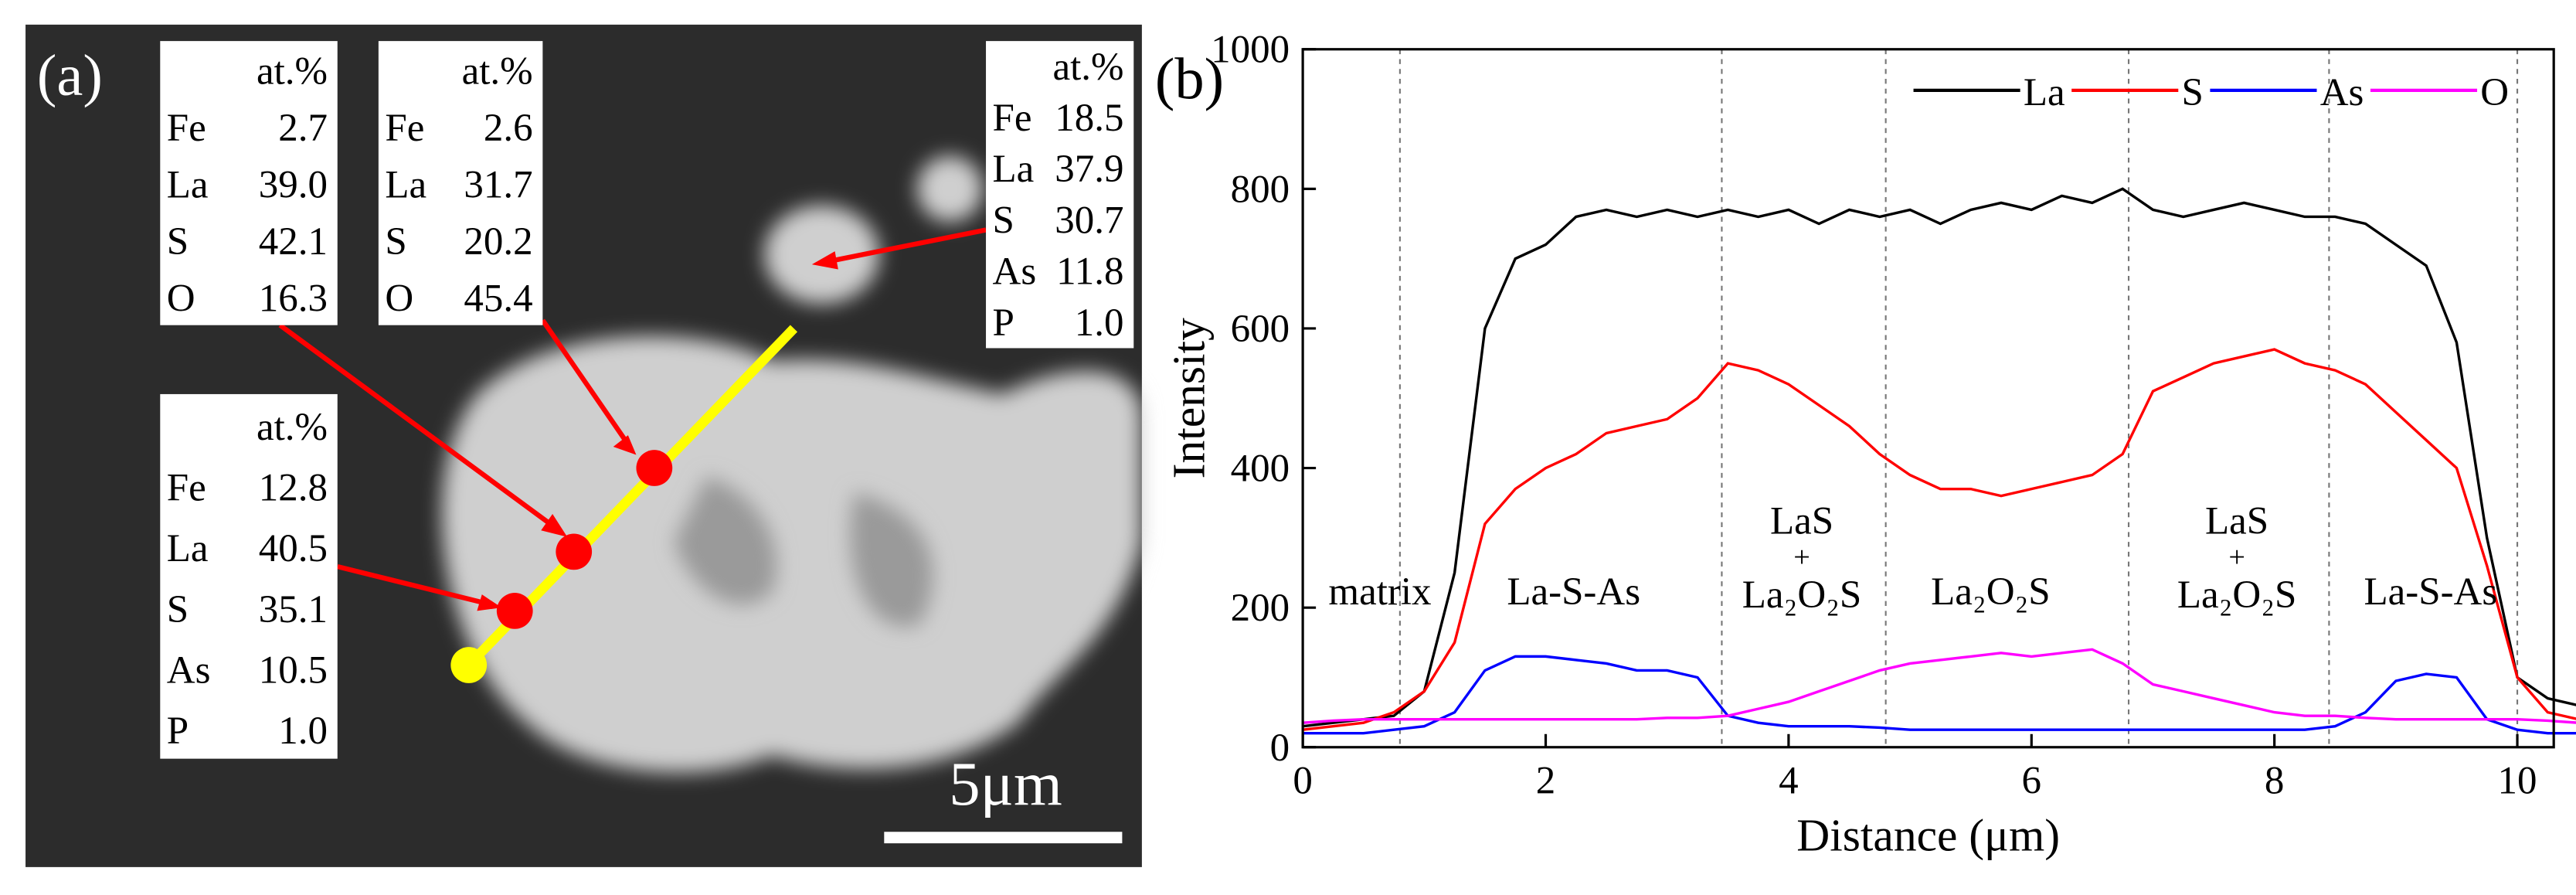  What do you see at coordinates (498, 185) in the screenshot?
I see `element-value: 31.7` at bounding box center [498, 185].